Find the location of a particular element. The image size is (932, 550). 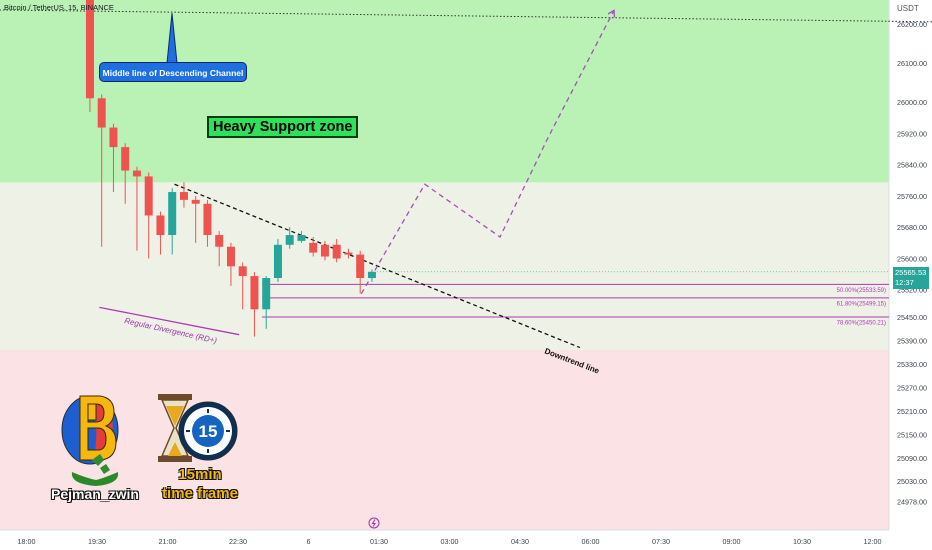

replay-icon is located at coordinates (374, 523).